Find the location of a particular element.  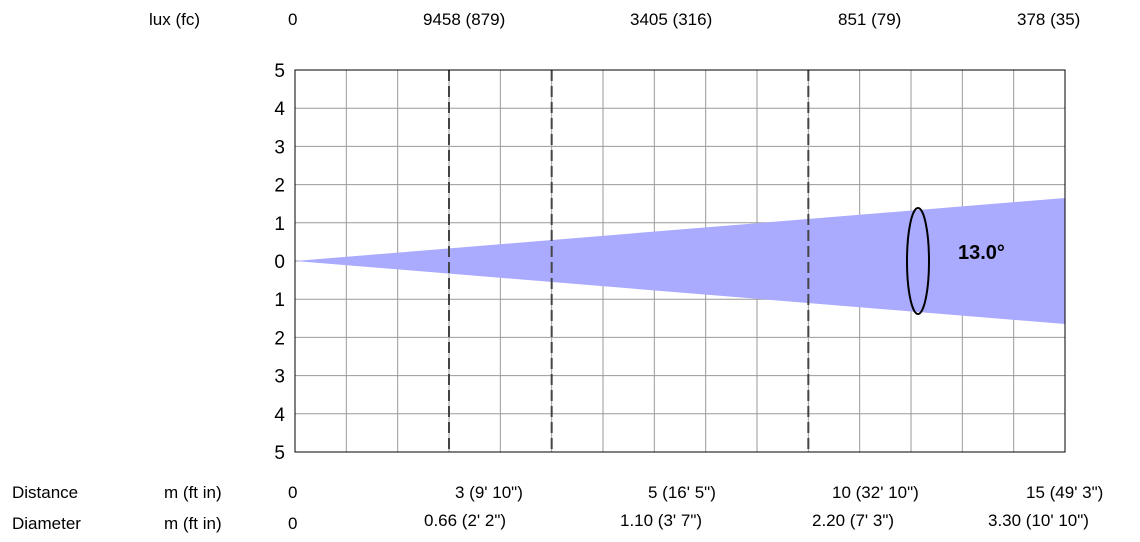

distance-label: Distance is located at coordinates (45, 492).